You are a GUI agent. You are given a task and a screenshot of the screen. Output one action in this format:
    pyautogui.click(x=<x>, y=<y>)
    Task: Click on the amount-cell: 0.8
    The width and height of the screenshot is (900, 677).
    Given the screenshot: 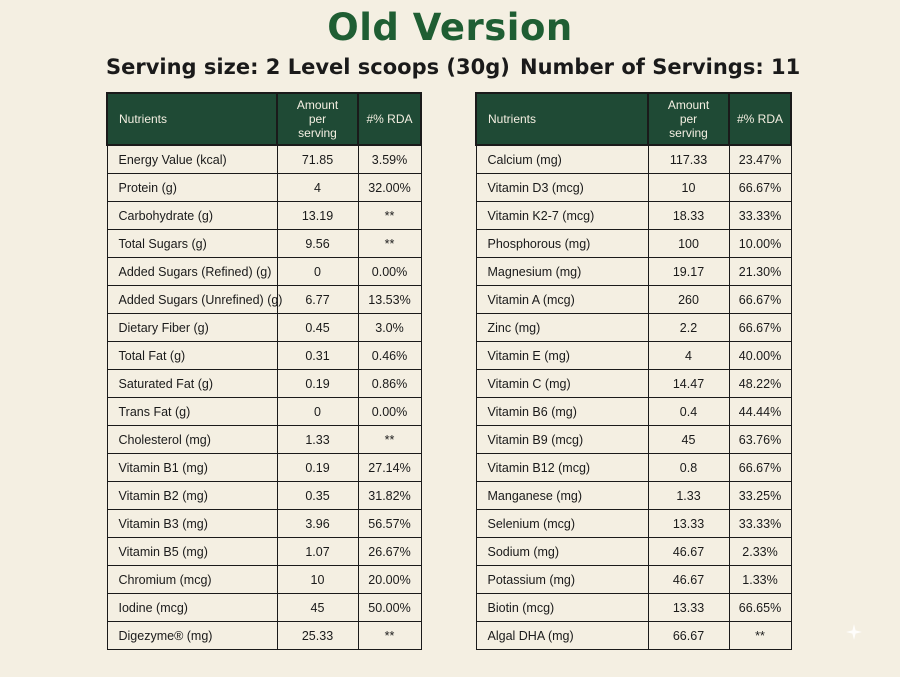 What is the action you would take?
    pyautogui.click(x=688, y=467)
    